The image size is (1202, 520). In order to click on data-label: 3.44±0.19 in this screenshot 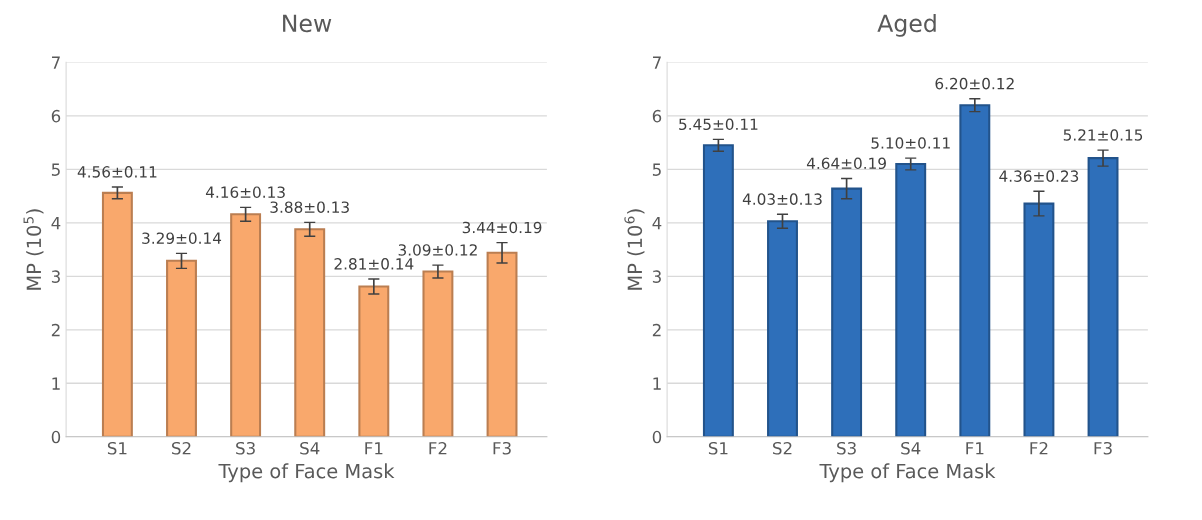, I will do `click(502, 227)`.